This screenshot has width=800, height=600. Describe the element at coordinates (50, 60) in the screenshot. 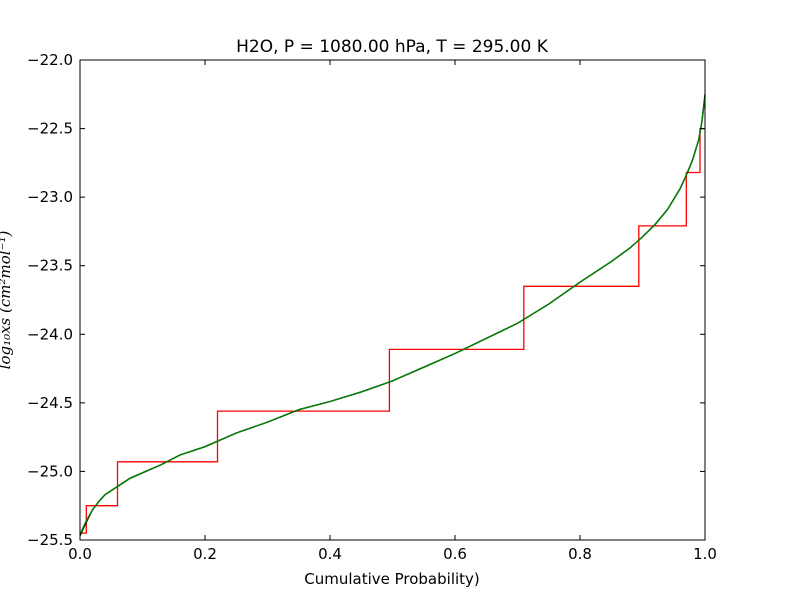

I see `y-tick-label: −22.0` at that location.